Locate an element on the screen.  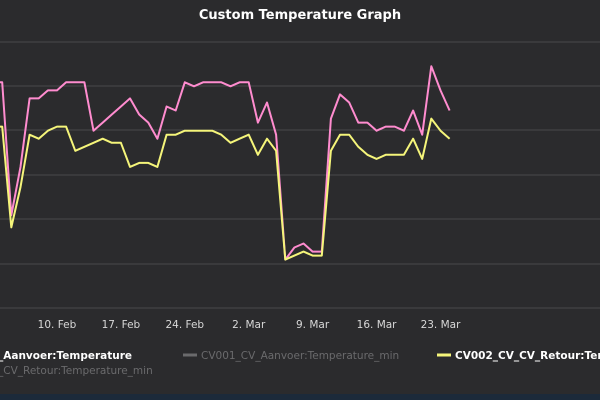
legend-item-aanvoer-min: CV001_CV_Aanvoer:Temperature_min is located at coordinates (291, 356).